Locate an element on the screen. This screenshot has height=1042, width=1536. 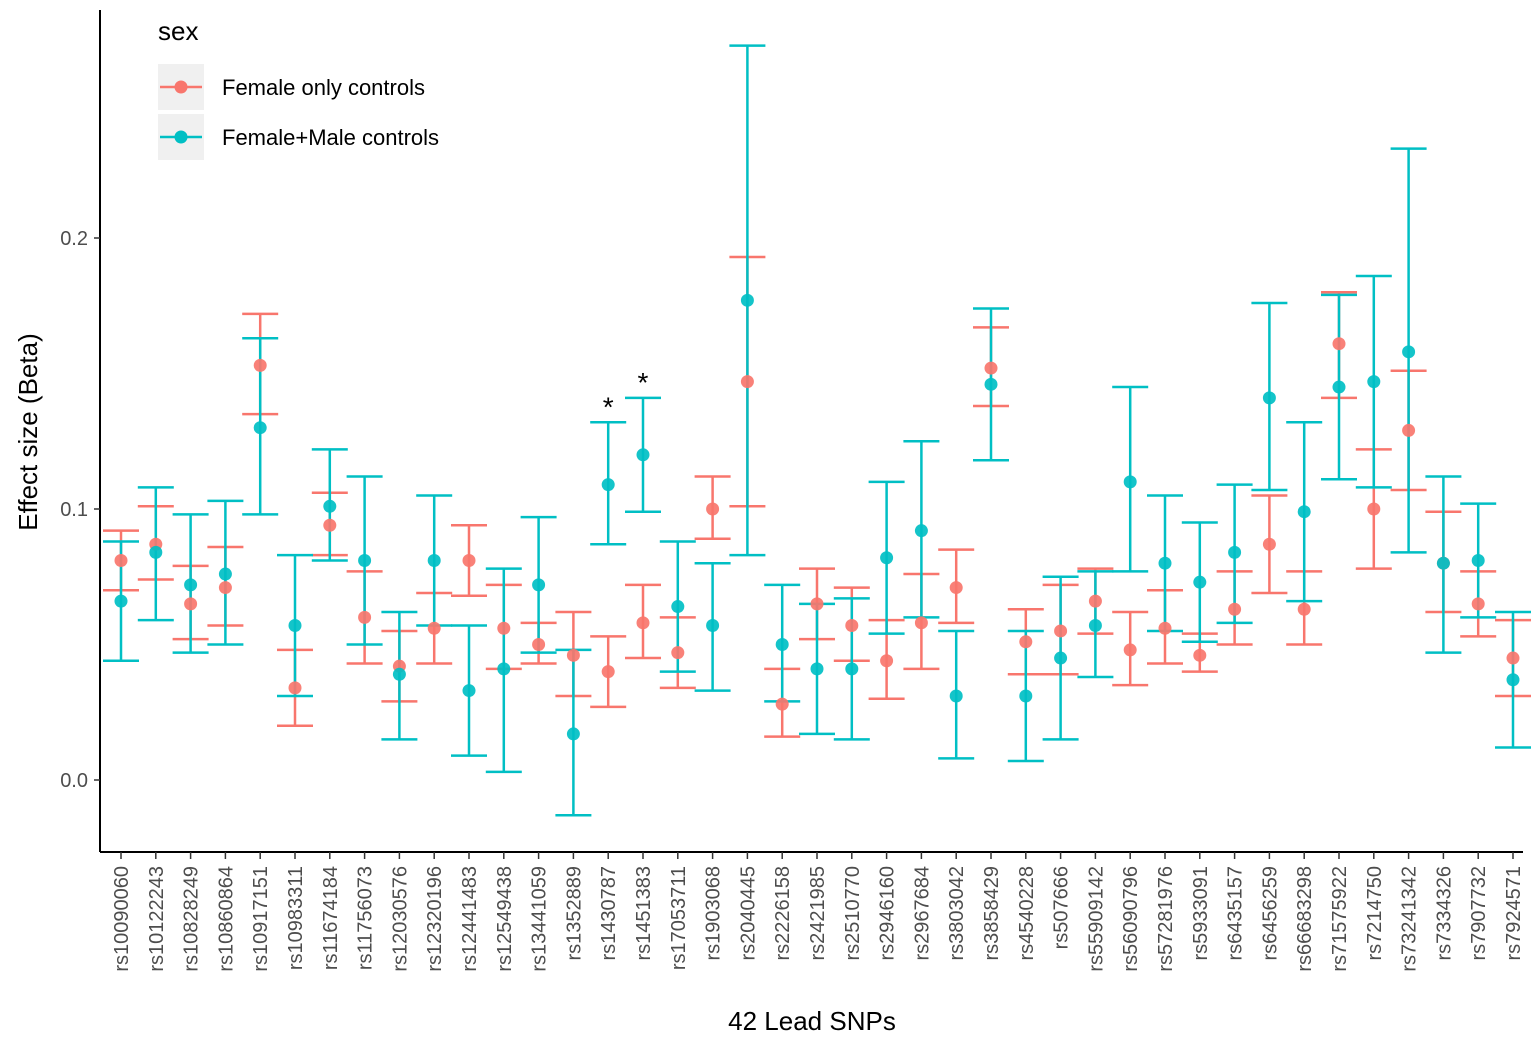
x-tick-label: rs17053711 is located at coordinates (679, 918).